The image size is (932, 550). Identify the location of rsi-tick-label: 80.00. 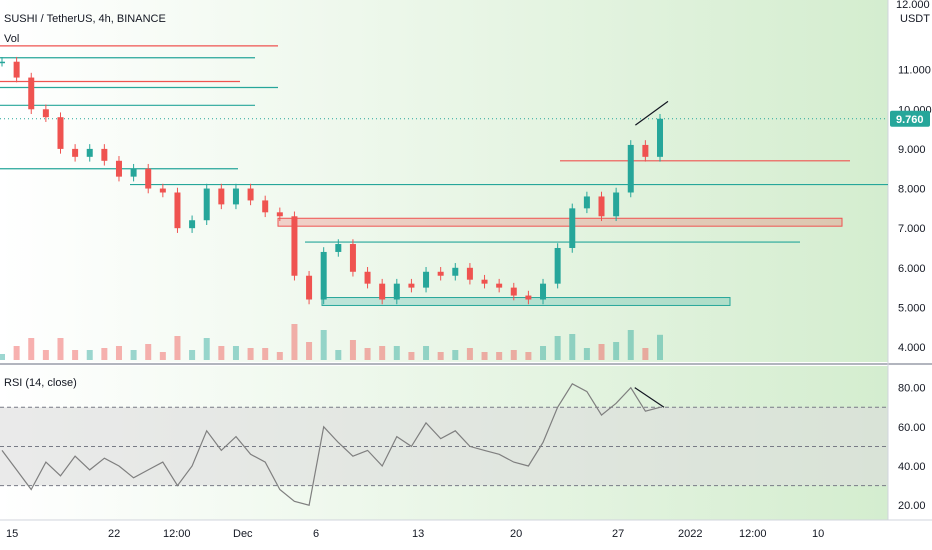
(912, 389).